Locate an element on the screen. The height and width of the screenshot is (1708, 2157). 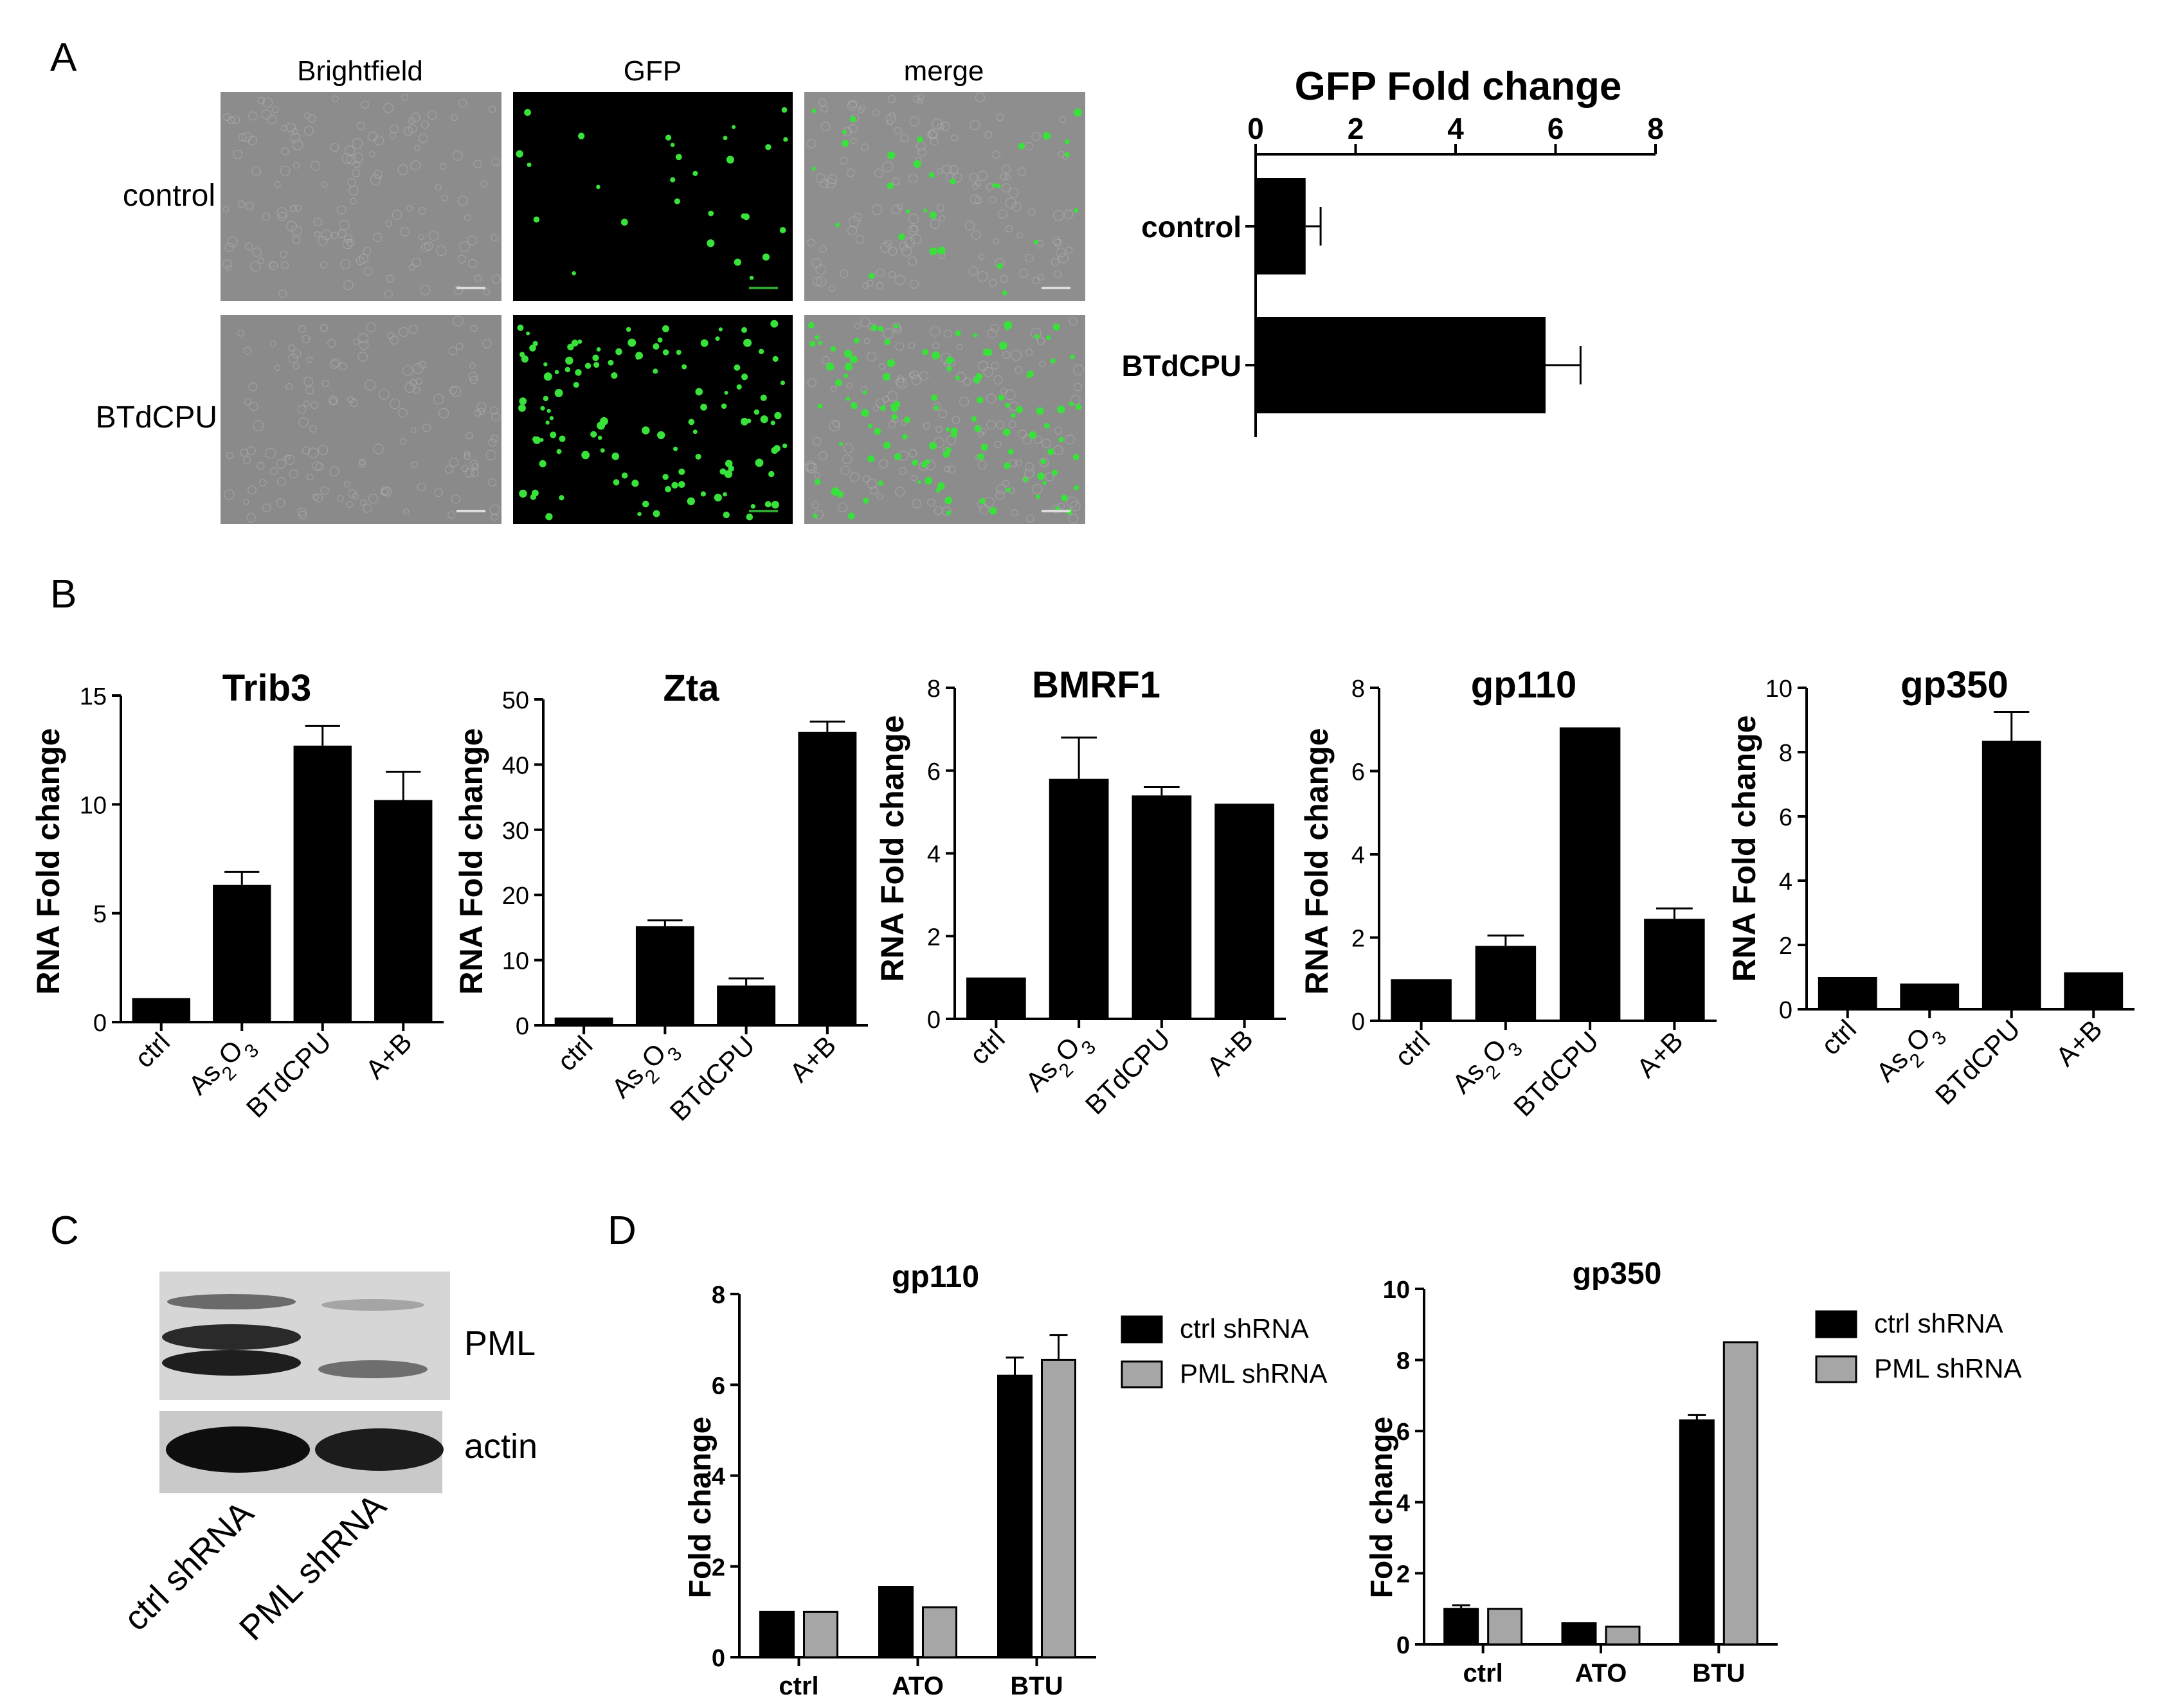
y-axis-label: RNA Fold change is located at coordinates (892, 848).